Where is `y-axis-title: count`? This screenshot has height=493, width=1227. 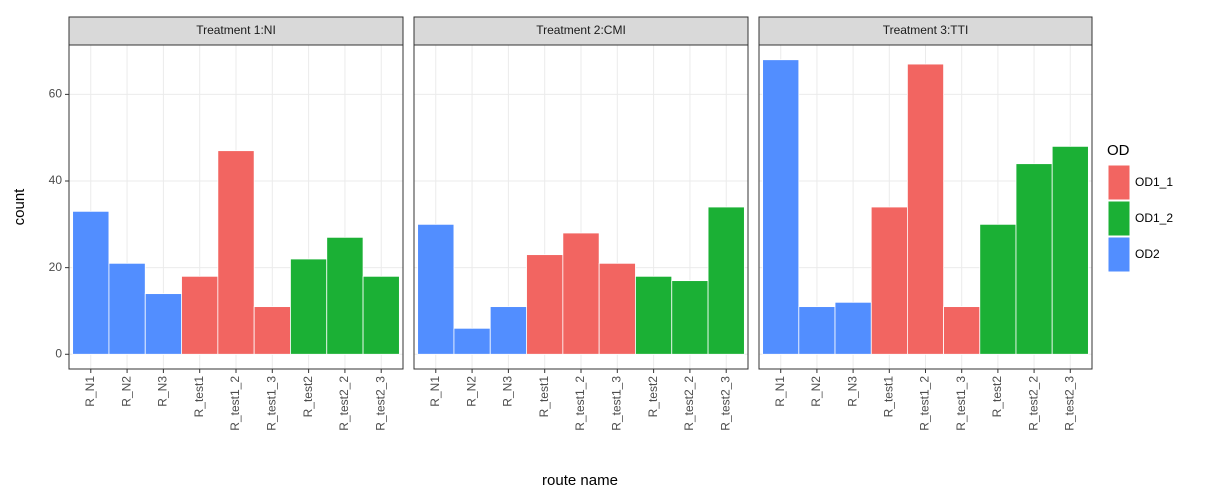 y-axis-title: count is located at coordinates (19, 207).